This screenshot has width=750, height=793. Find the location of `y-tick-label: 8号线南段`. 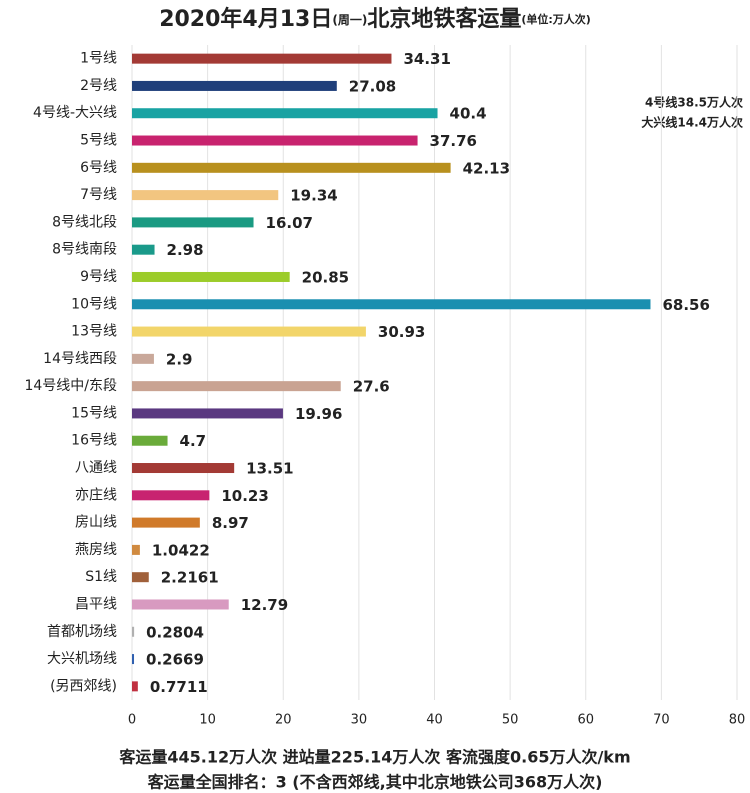

y-tick-label: 8号线南段 is located at coordinates (84, 250).